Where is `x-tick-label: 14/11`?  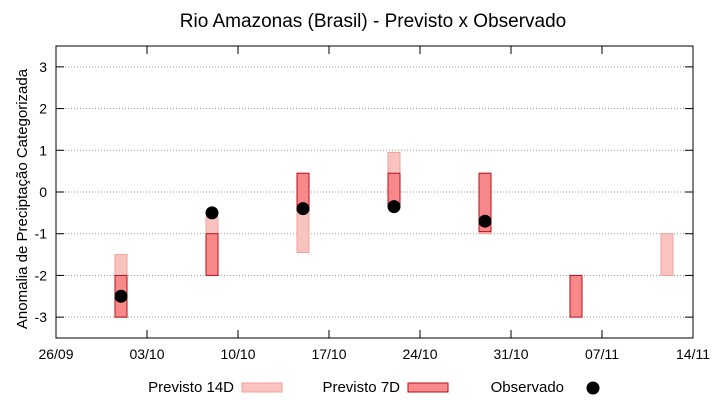 x-tick-label: 14/11 is located at coordinates (693, 354).